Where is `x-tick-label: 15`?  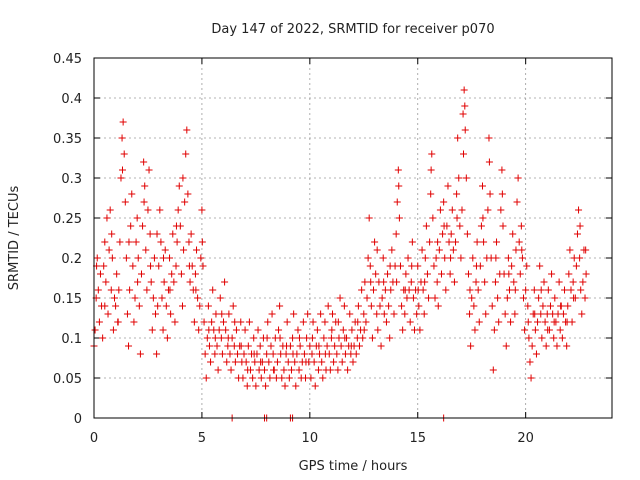
x-tick-label: 15 is located at coordinates (417, 438).